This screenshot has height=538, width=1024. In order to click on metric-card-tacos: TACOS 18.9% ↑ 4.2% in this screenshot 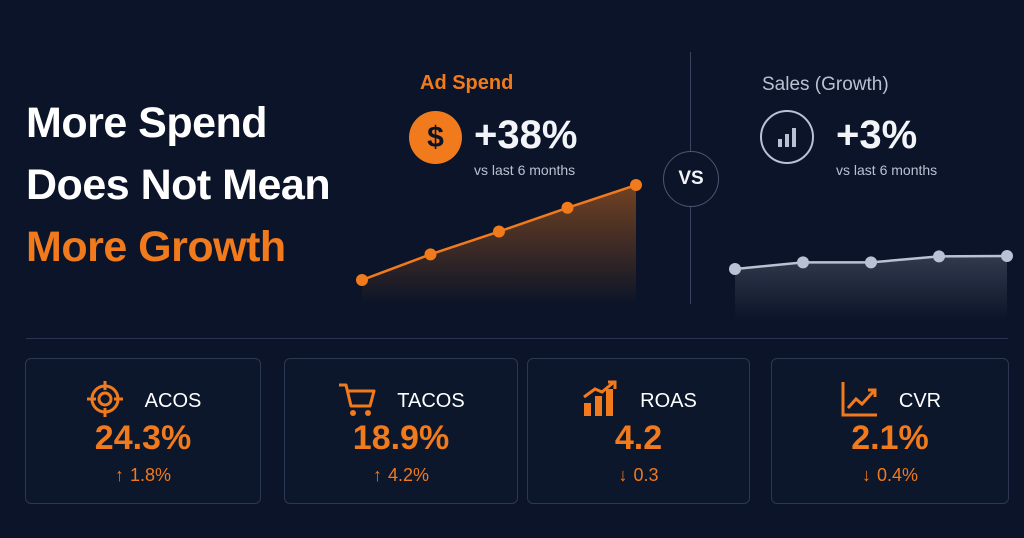, I will do `click(401, 431)`.